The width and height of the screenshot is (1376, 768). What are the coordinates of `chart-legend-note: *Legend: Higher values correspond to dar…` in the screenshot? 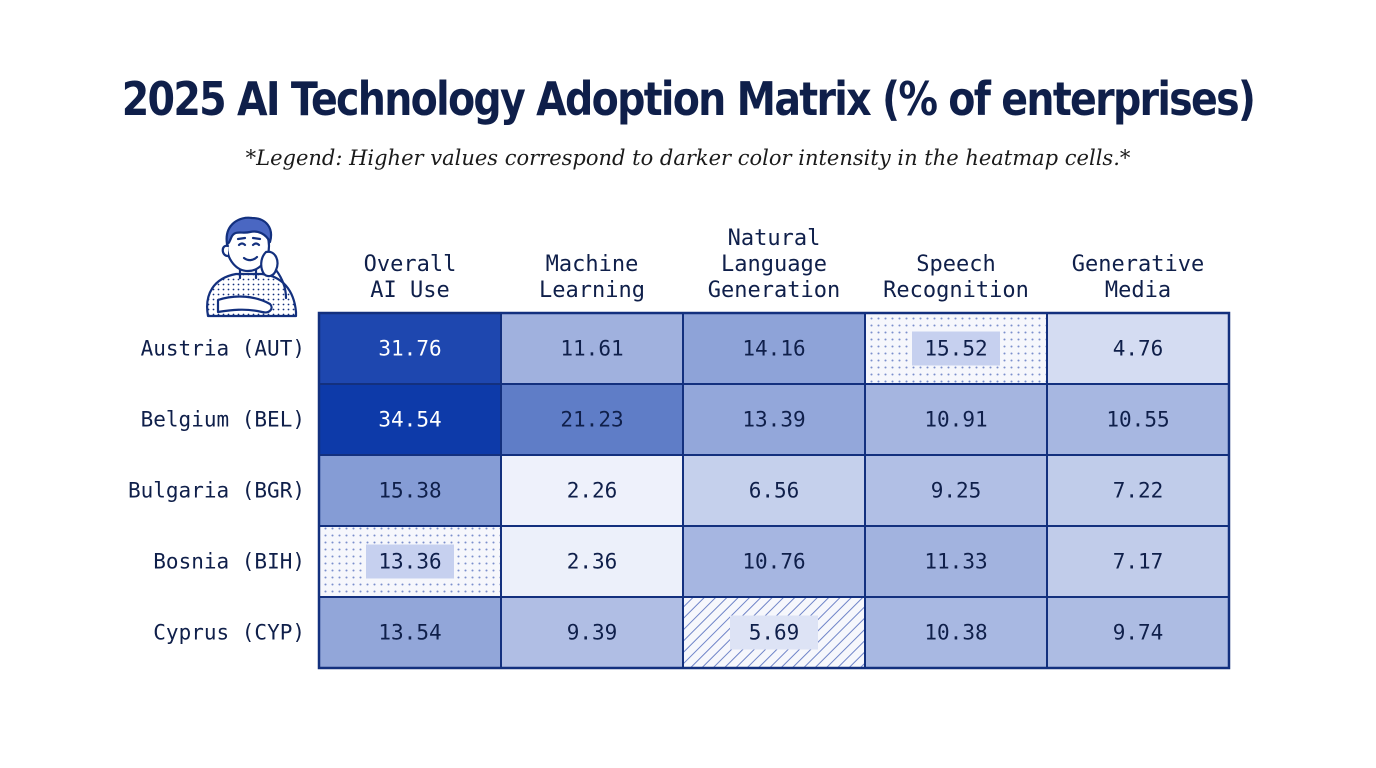 It's located at (688, 158).